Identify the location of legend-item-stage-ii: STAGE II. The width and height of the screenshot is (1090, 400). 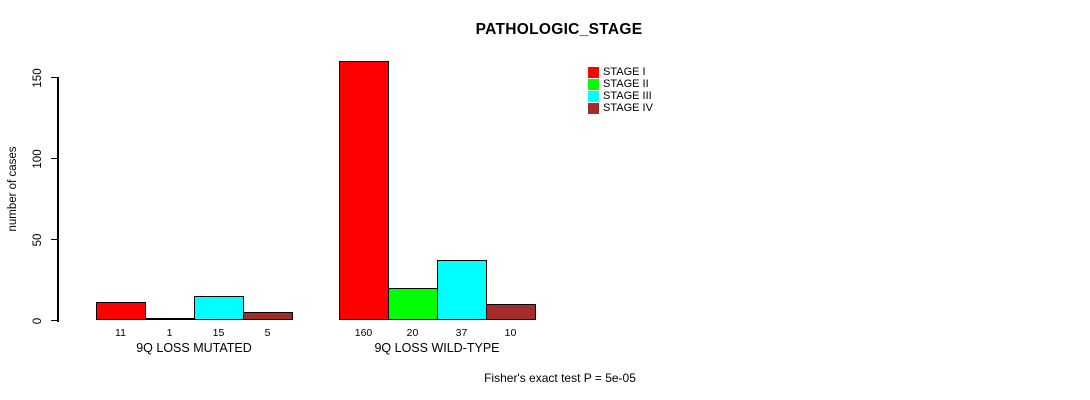
(620, 84).